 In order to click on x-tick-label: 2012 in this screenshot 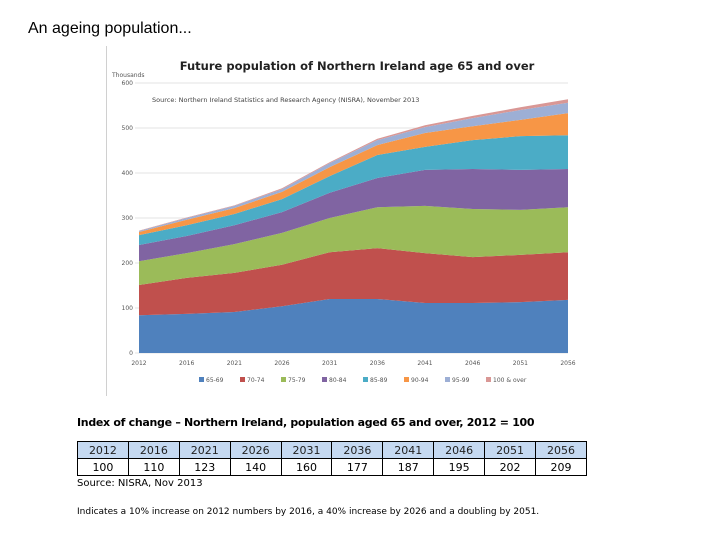, I will do `click(138, 363)`.